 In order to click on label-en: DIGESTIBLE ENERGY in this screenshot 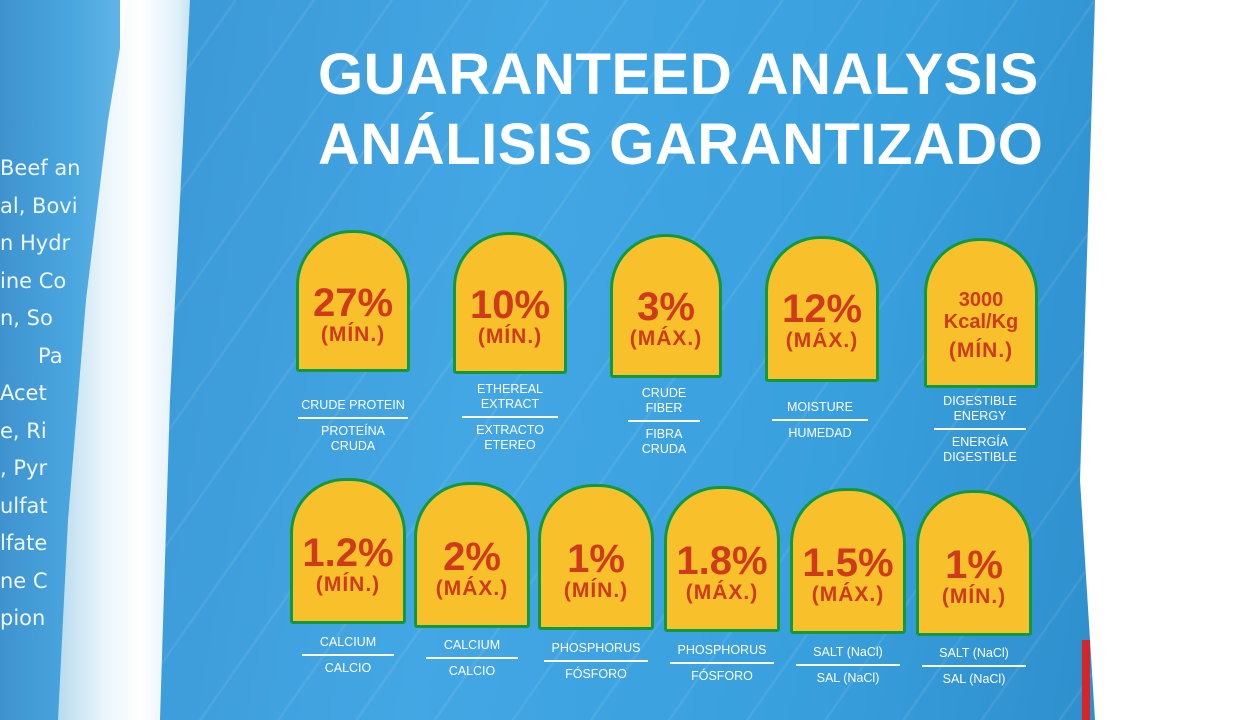, I will do `click(980, 412)`.